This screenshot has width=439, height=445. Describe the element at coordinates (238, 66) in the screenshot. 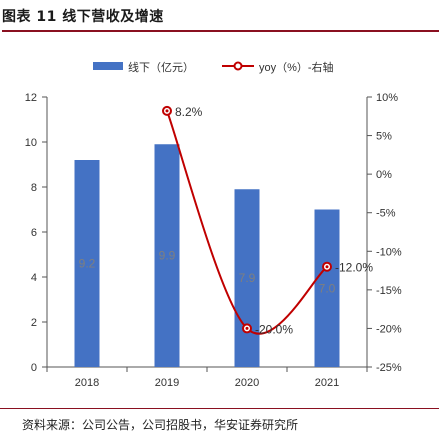

I see `legend-swatch-marker` at that location.